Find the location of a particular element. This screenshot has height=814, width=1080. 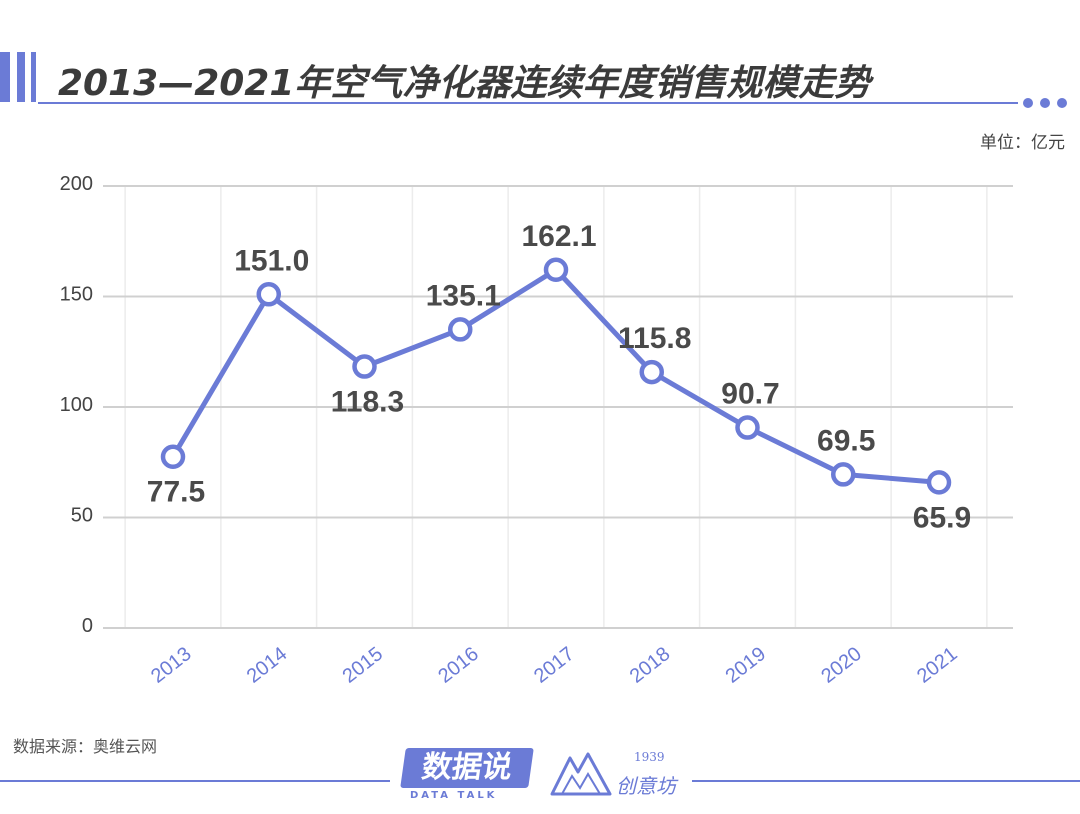

brand-logo-datatalk: 数据说 is located at coordinates (467, 768).